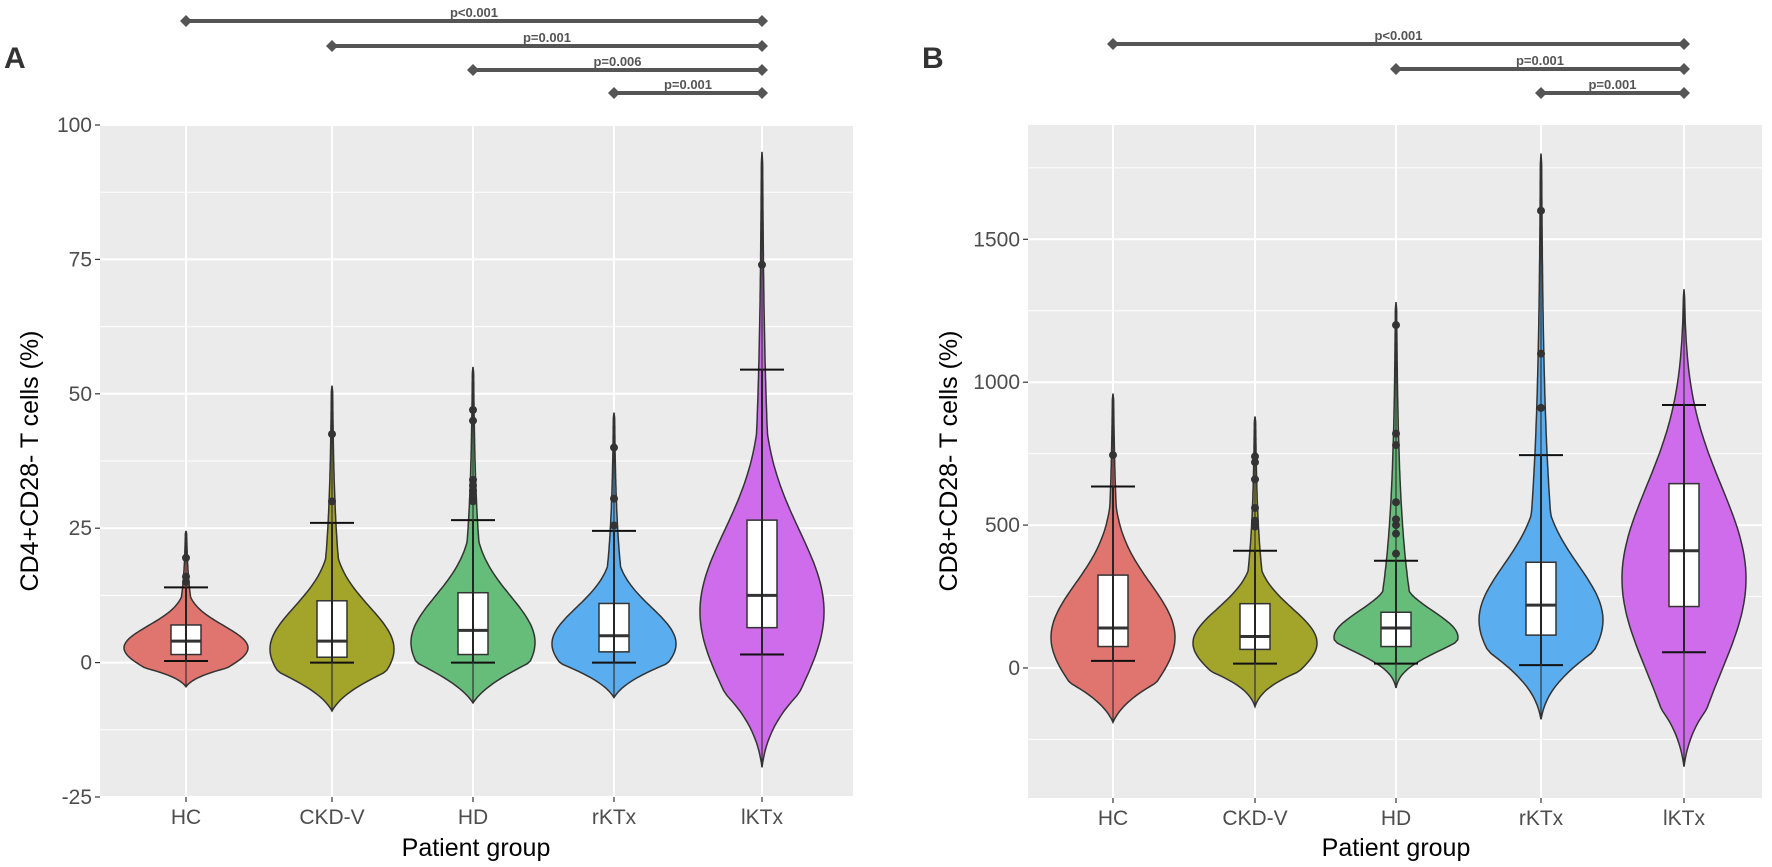  What do you see at coordinates (949, 461) in the screenshot?
I see `y-axis-title-b: CD8+CD28- T cells (%)` at bounding box center [949, 461].